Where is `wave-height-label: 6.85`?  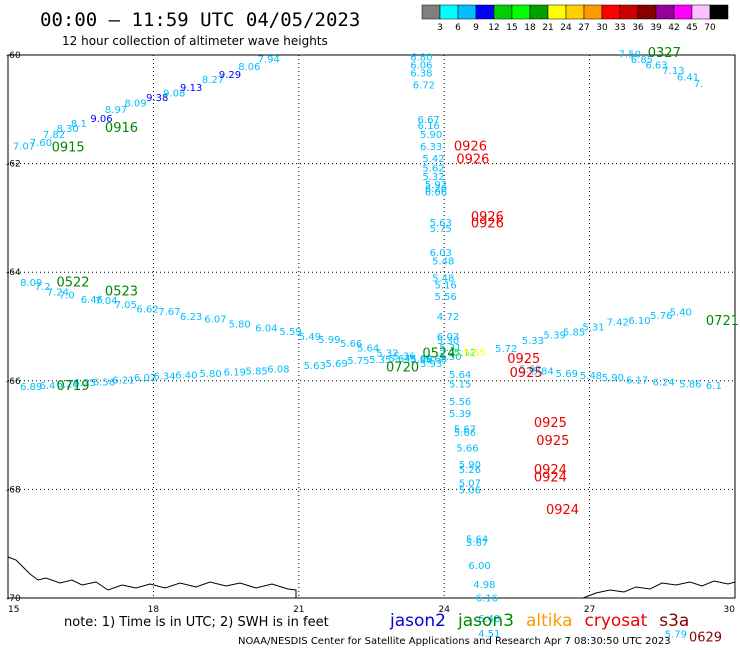 wave-height-label: 6.85 is located at coordinates (642, 60).